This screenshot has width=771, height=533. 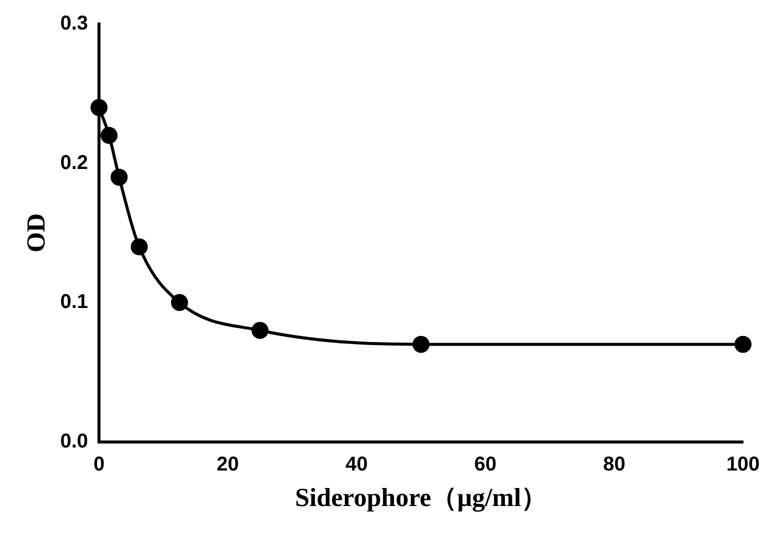 What do you see at coordinates (74, 23) in the screenshot?
I see `y-tick-label: 0.3` at bounding box center [74, 23].